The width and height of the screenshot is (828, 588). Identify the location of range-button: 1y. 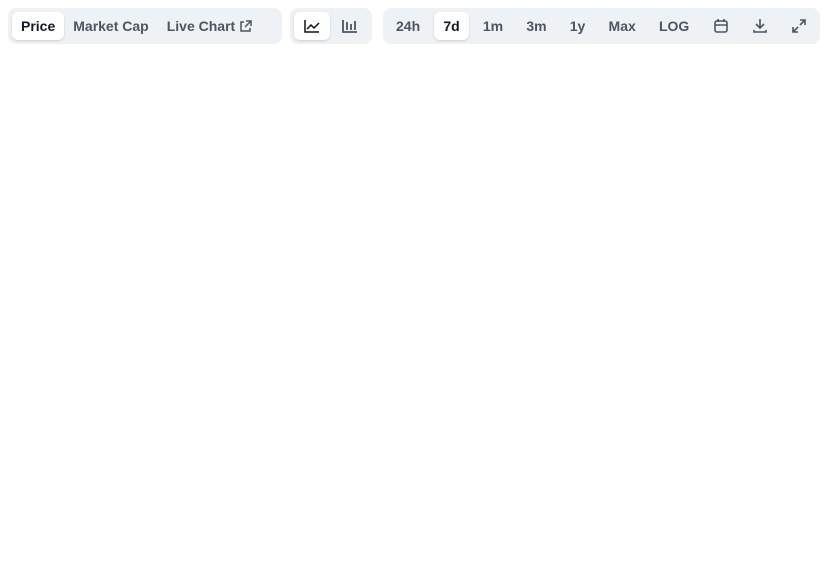
(577, 26).